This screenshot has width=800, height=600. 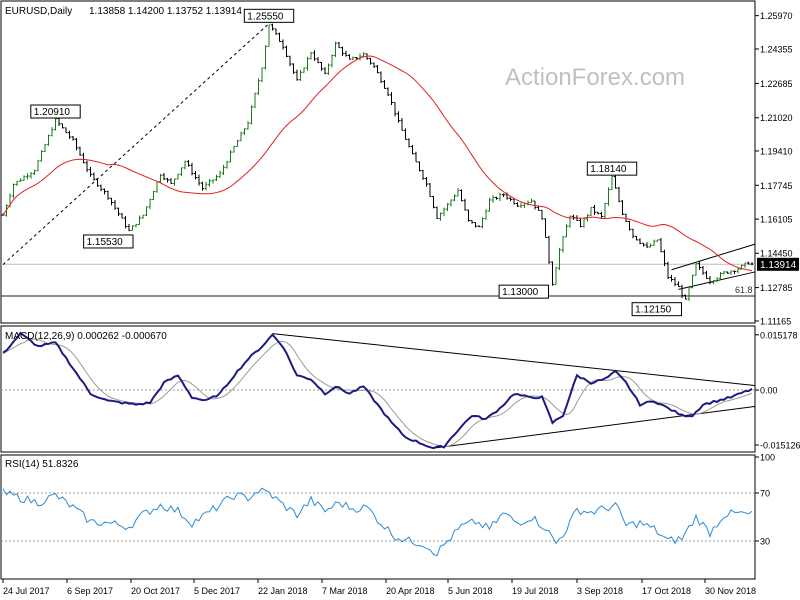 What do you see at coordinates (514, 391) in the screenshot?
I see `macd-trendlines` at bounding box center [514, 391].